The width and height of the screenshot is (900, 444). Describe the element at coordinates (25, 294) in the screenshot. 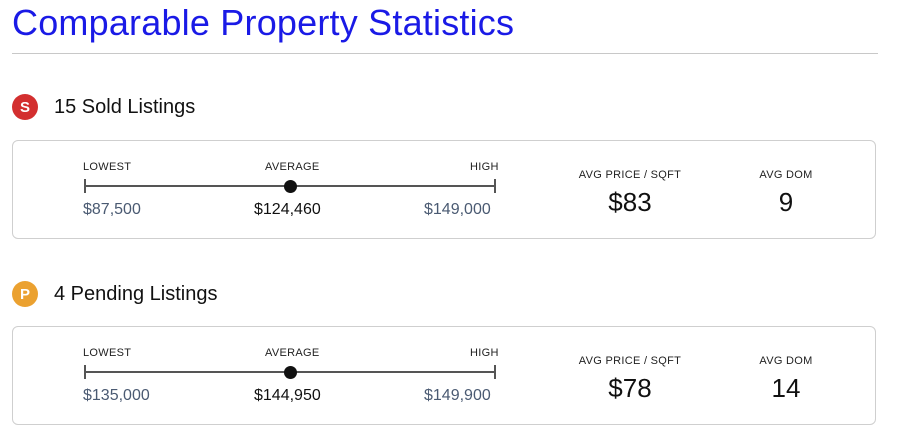

I see `pending-badge-icon: P` at that location.